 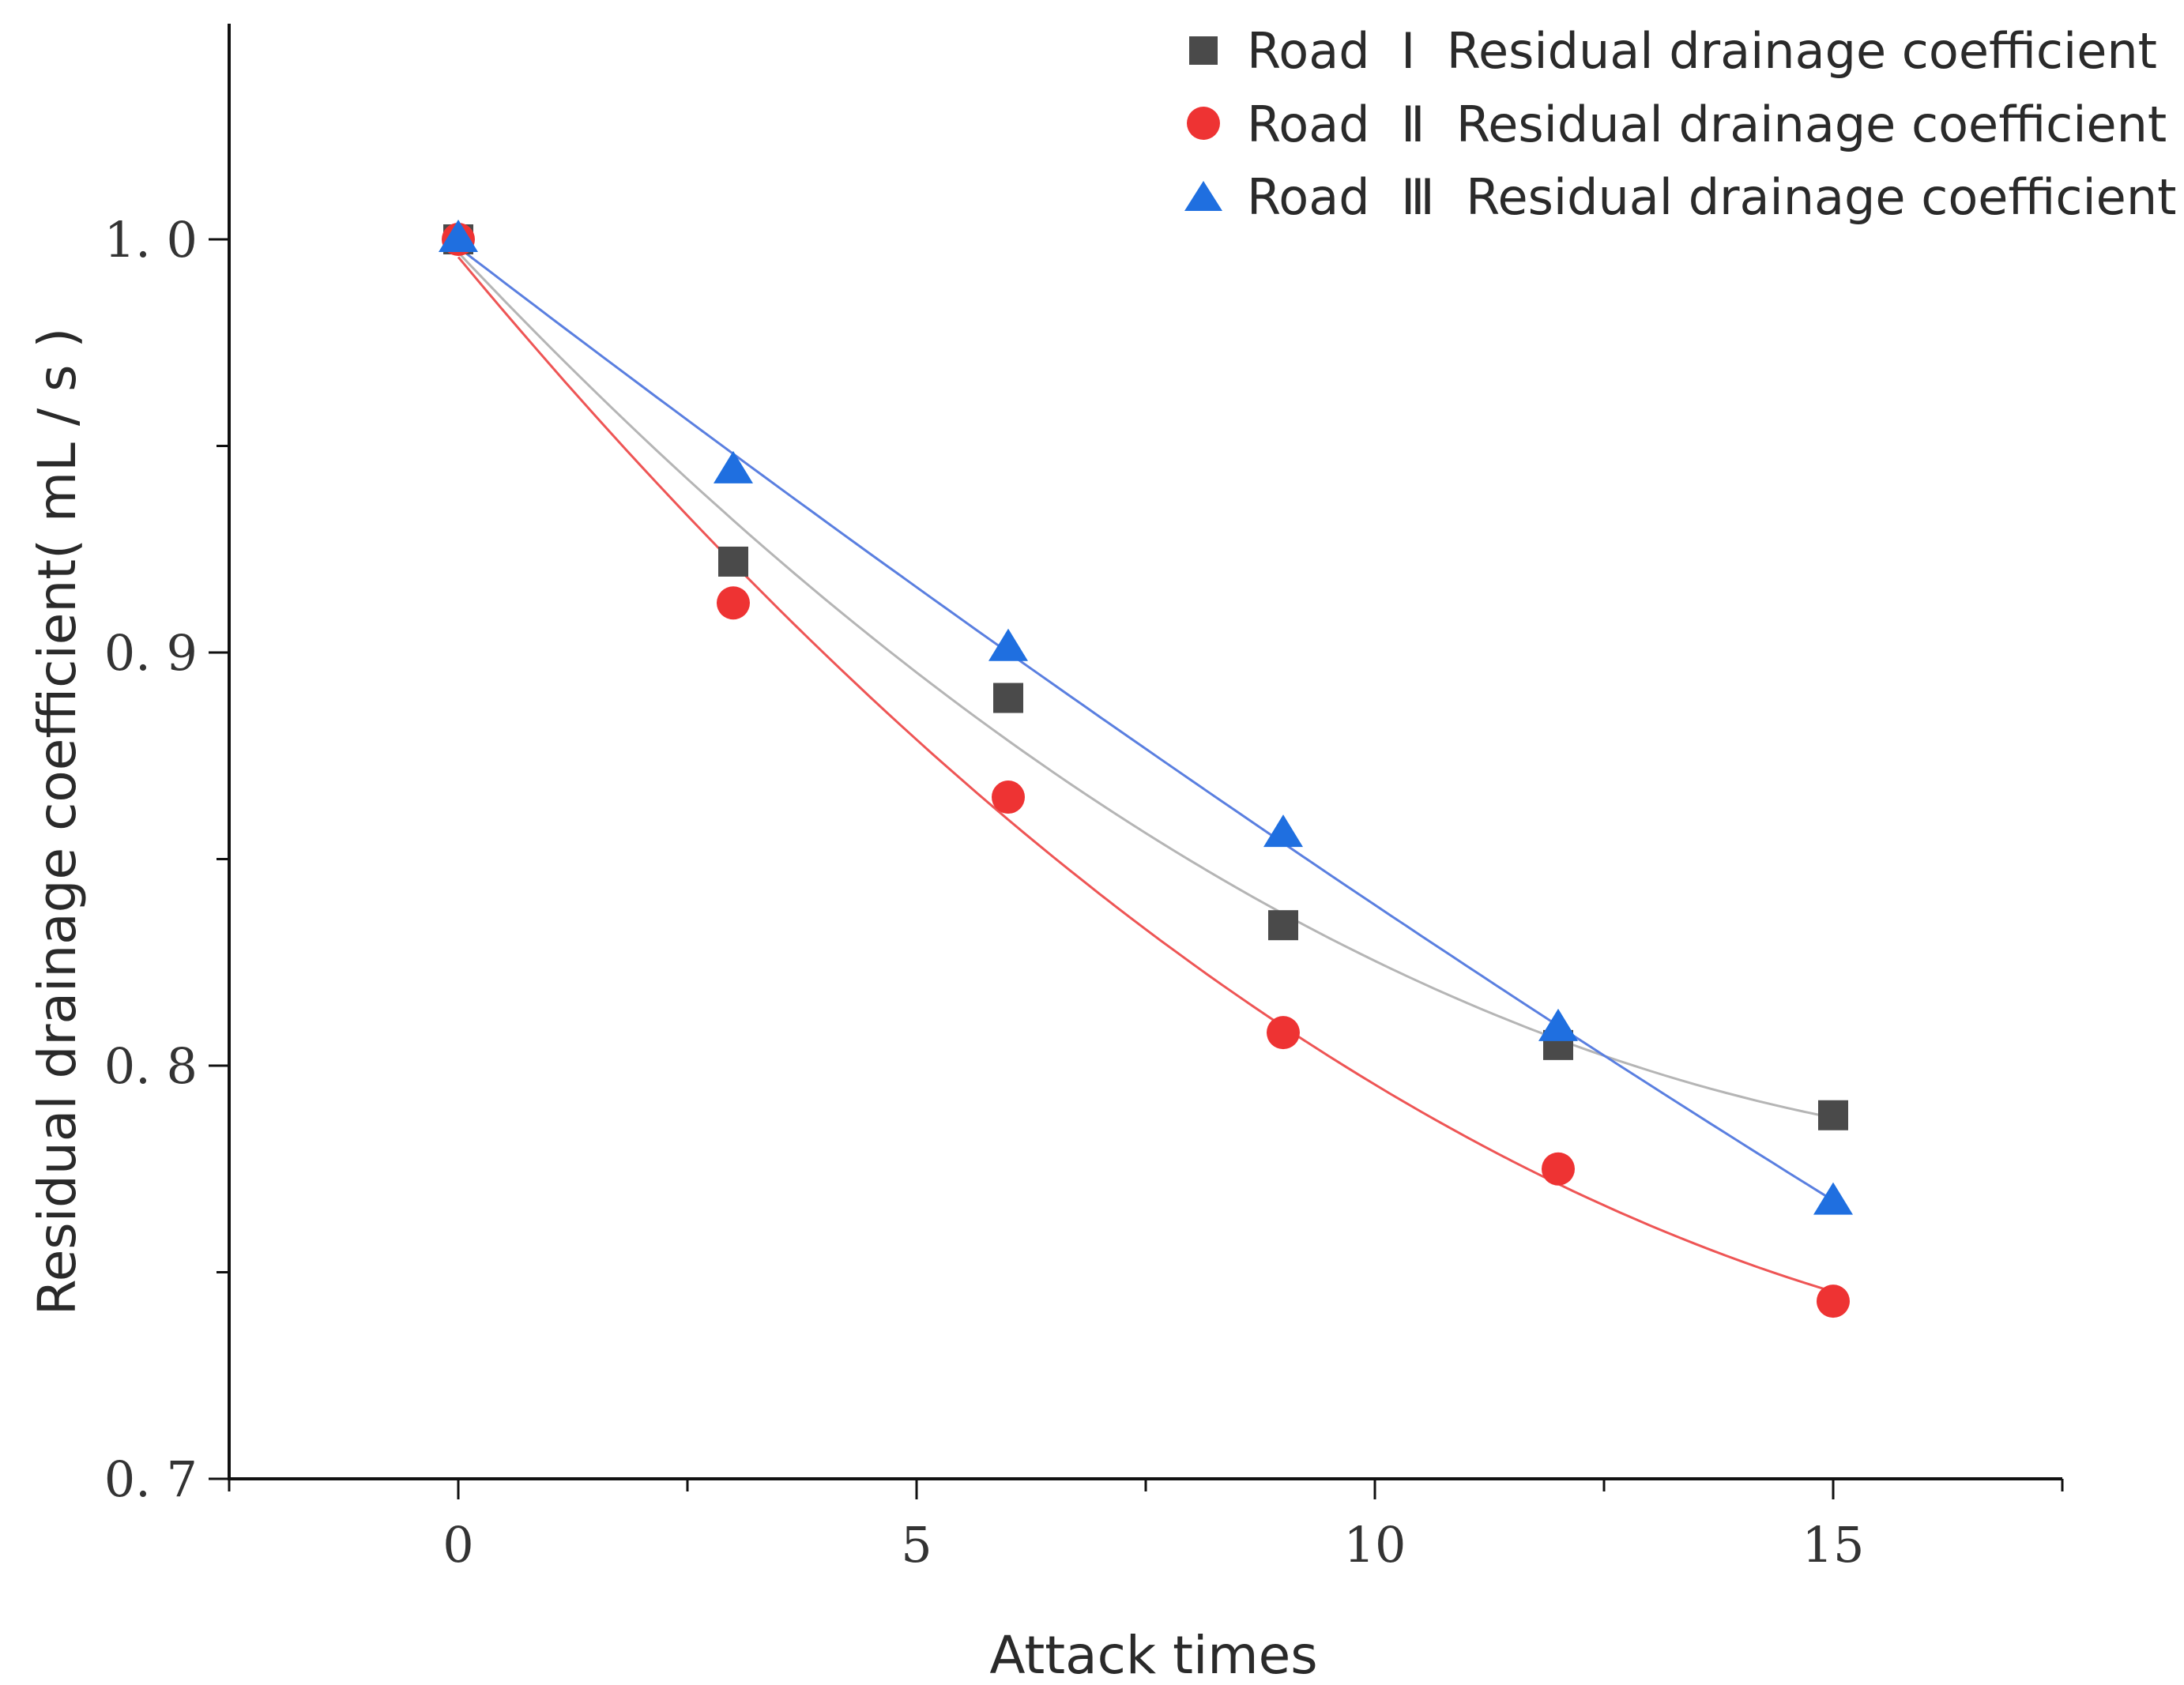 What do you see at coordinates (1203, 50) in the screenshot?
I see `legend-marker-square` at bounding box center [1203, 50].